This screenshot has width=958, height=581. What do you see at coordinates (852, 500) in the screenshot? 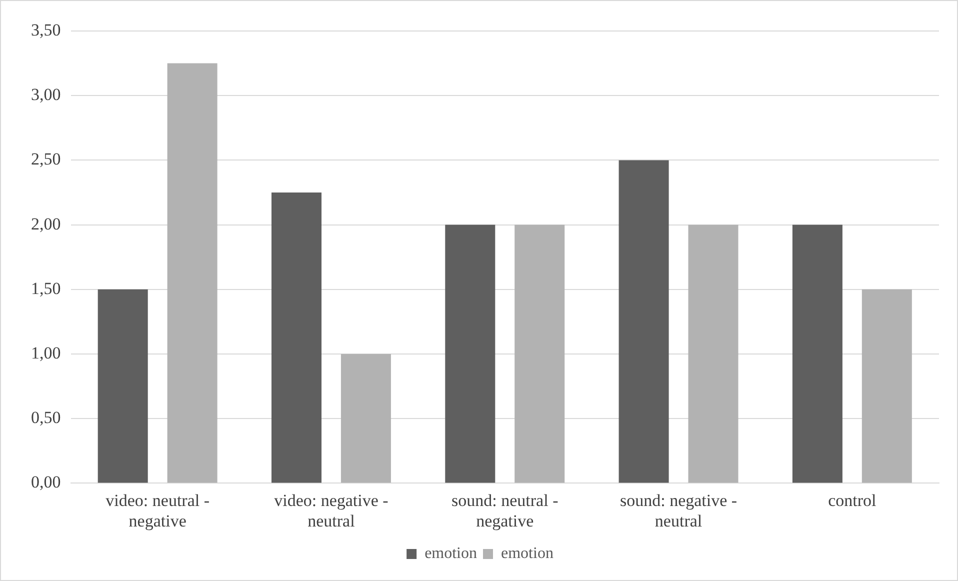
I see `x-tick-label: control` at bounding box center [852, 500].